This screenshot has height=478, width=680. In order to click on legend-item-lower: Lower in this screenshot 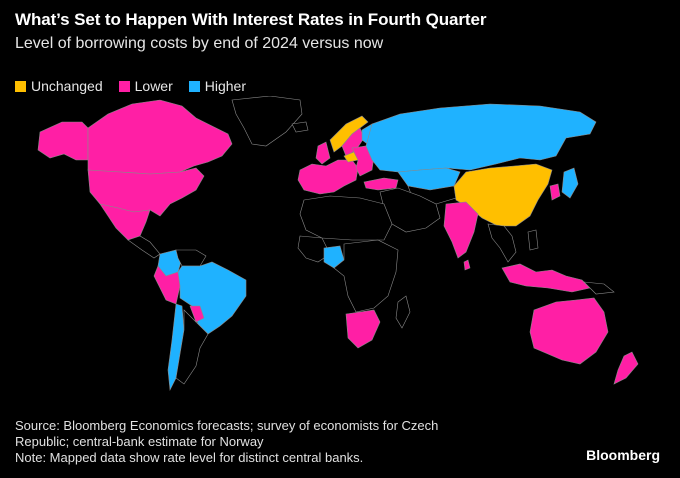, I will do `click(145, 86)`.